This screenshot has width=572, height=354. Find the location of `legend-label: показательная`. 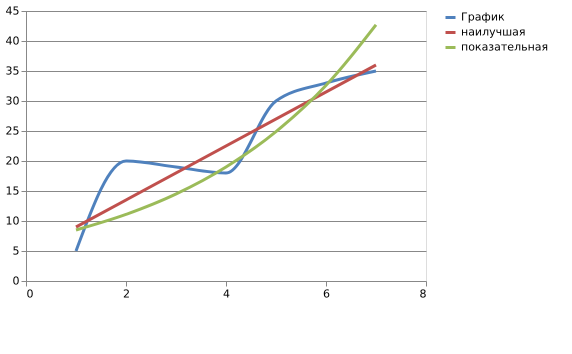

legend-label: показательная is located at coordinates (504, 47).